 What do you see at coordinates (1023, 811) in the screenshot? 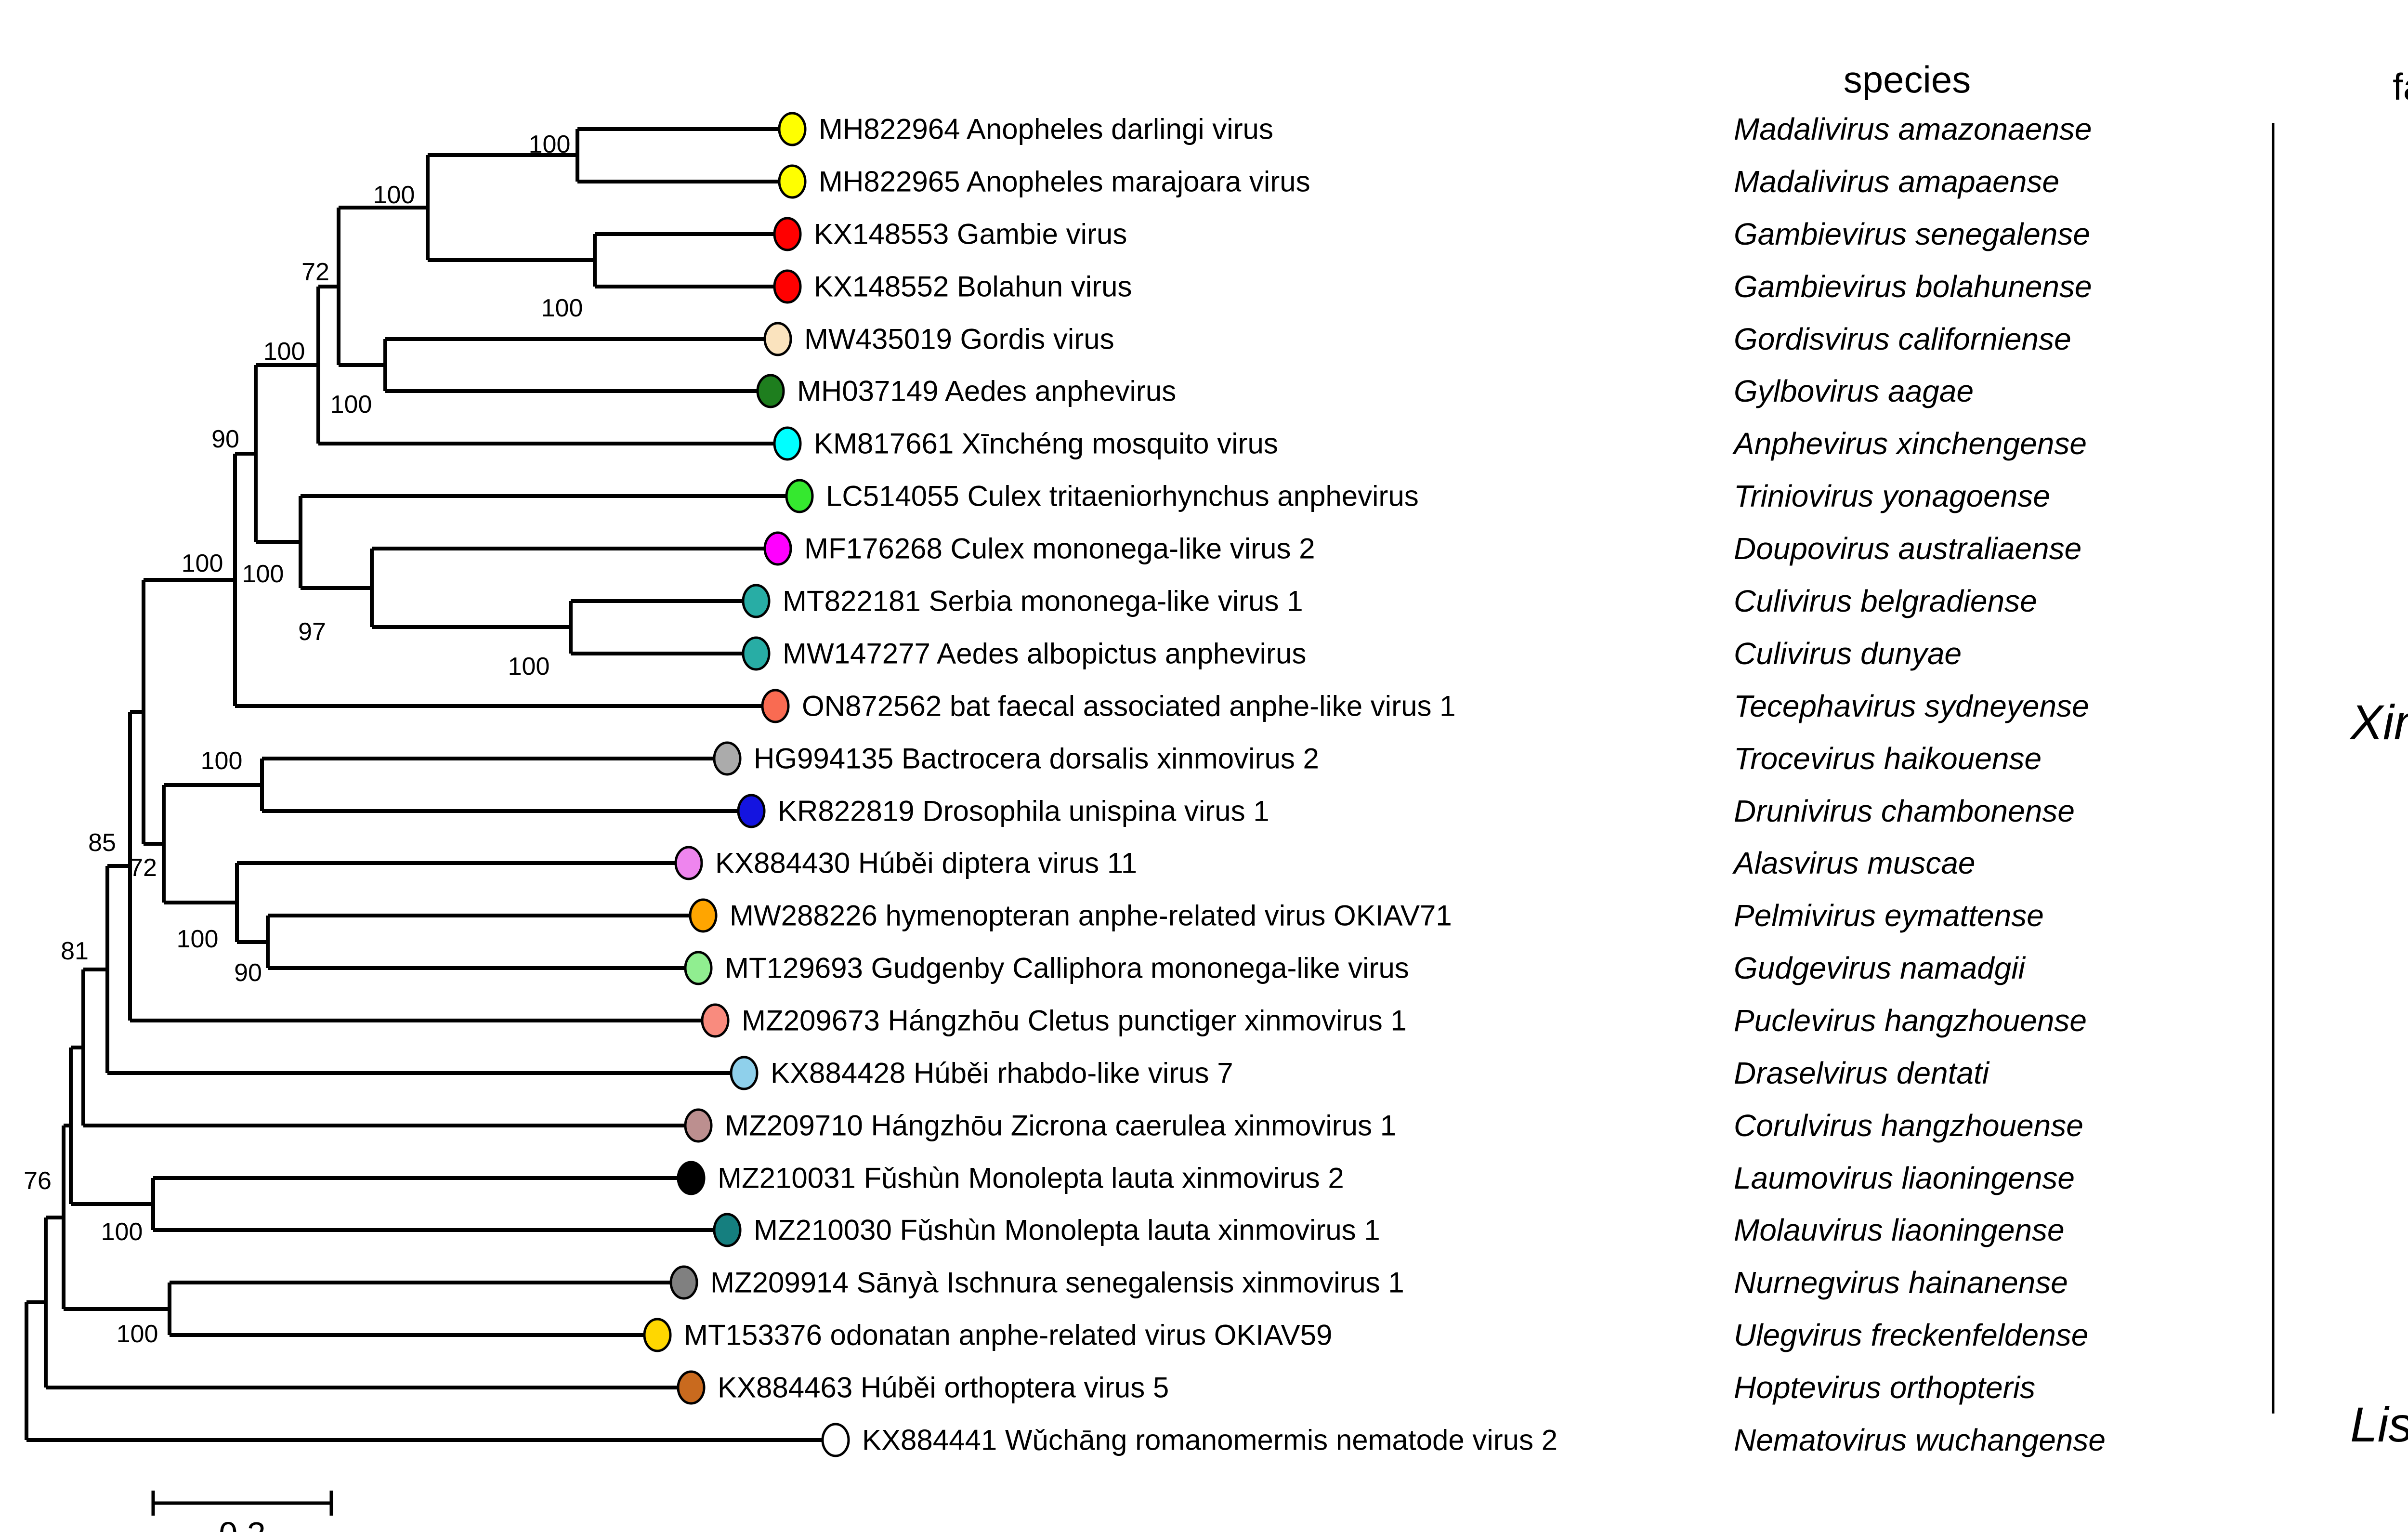
I see `tip-label: KR822819 Drosophila unispina virus 1` at bounding box center [1023, 811].